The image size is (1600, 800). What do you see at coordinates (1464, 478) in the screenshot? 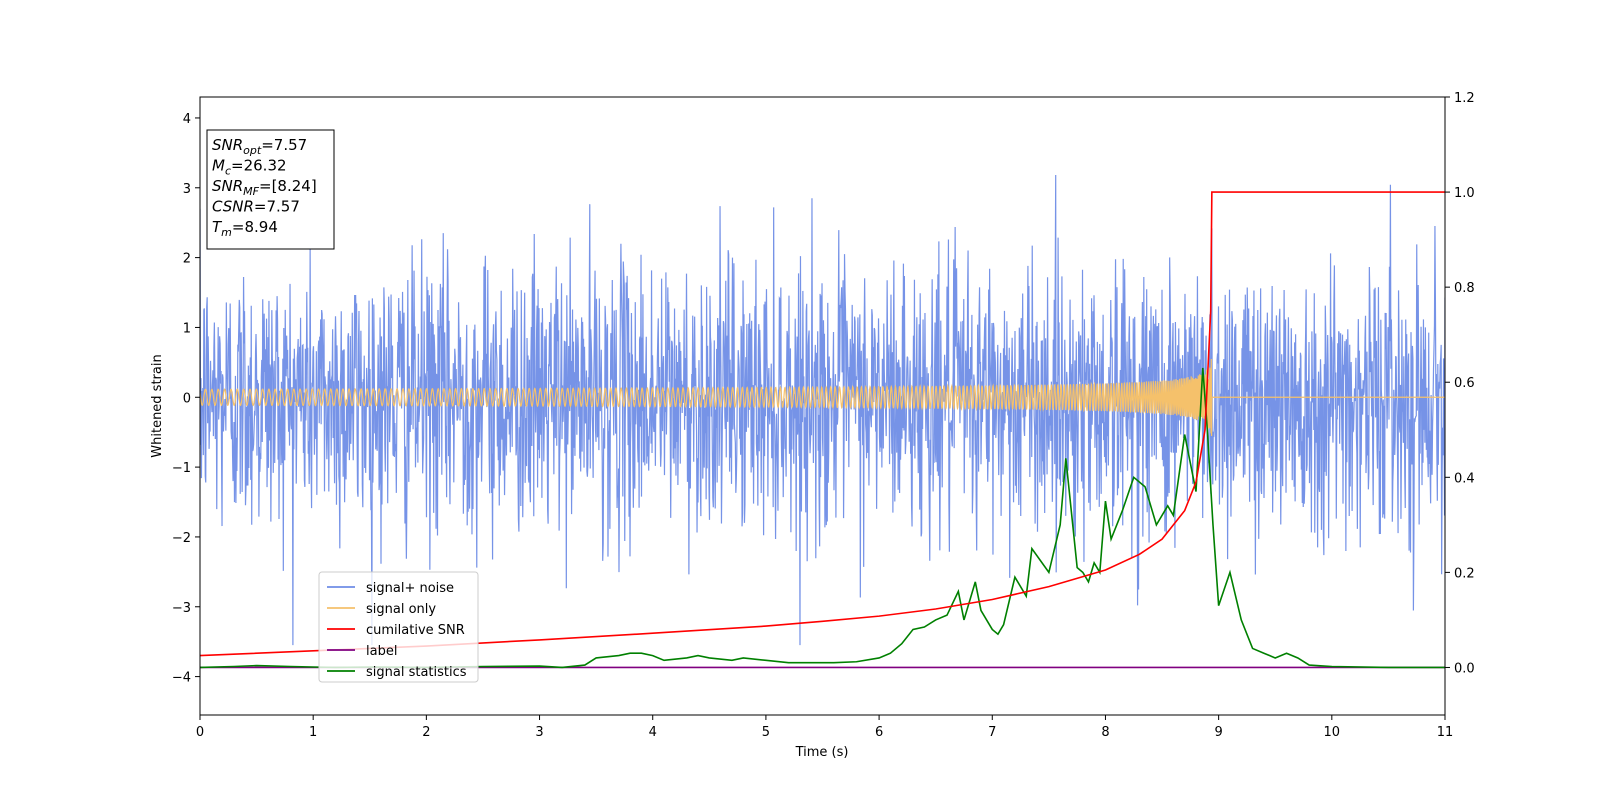
I see `y-right-tick-label: 0.4` at bounding box center [1464, 478].